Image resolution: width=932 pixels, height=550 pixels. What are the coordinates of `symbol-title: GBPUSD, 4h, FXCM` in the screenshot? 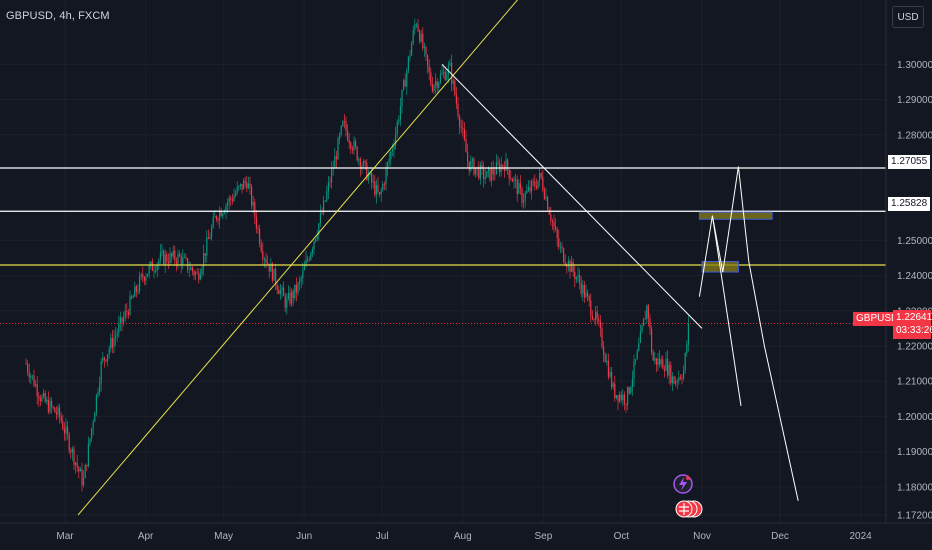 It's located at (58, 16).